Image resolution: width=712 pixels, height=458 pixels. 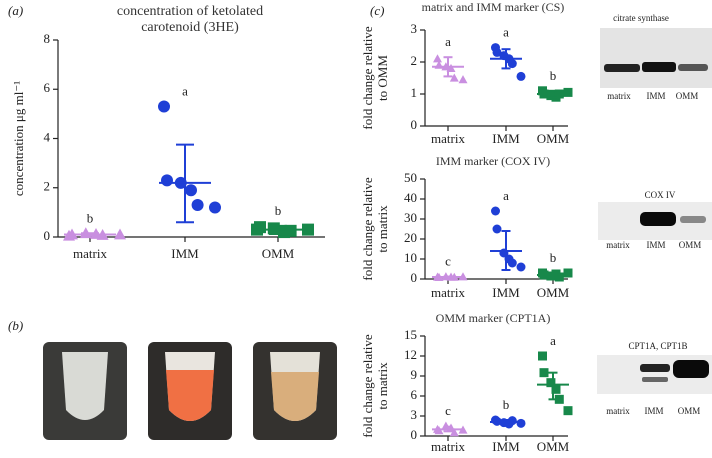 I want to click on title-line: IMM marker (COX IV), so click(x=493, y=161).